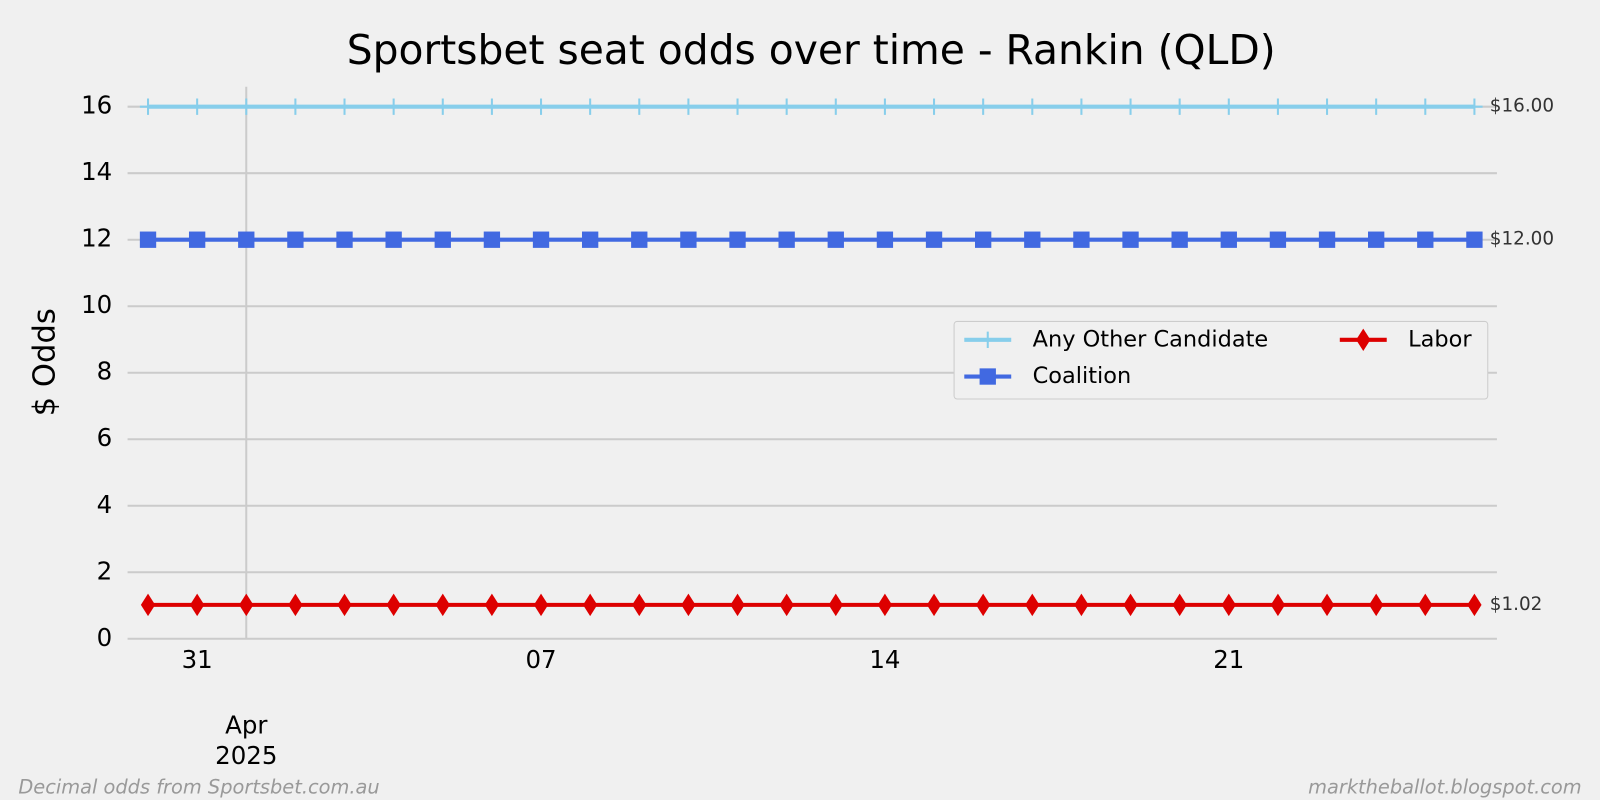  Describe the element at coordinates (96, 171) in the screenshot. I see `y-tick-label: 14` at that location.